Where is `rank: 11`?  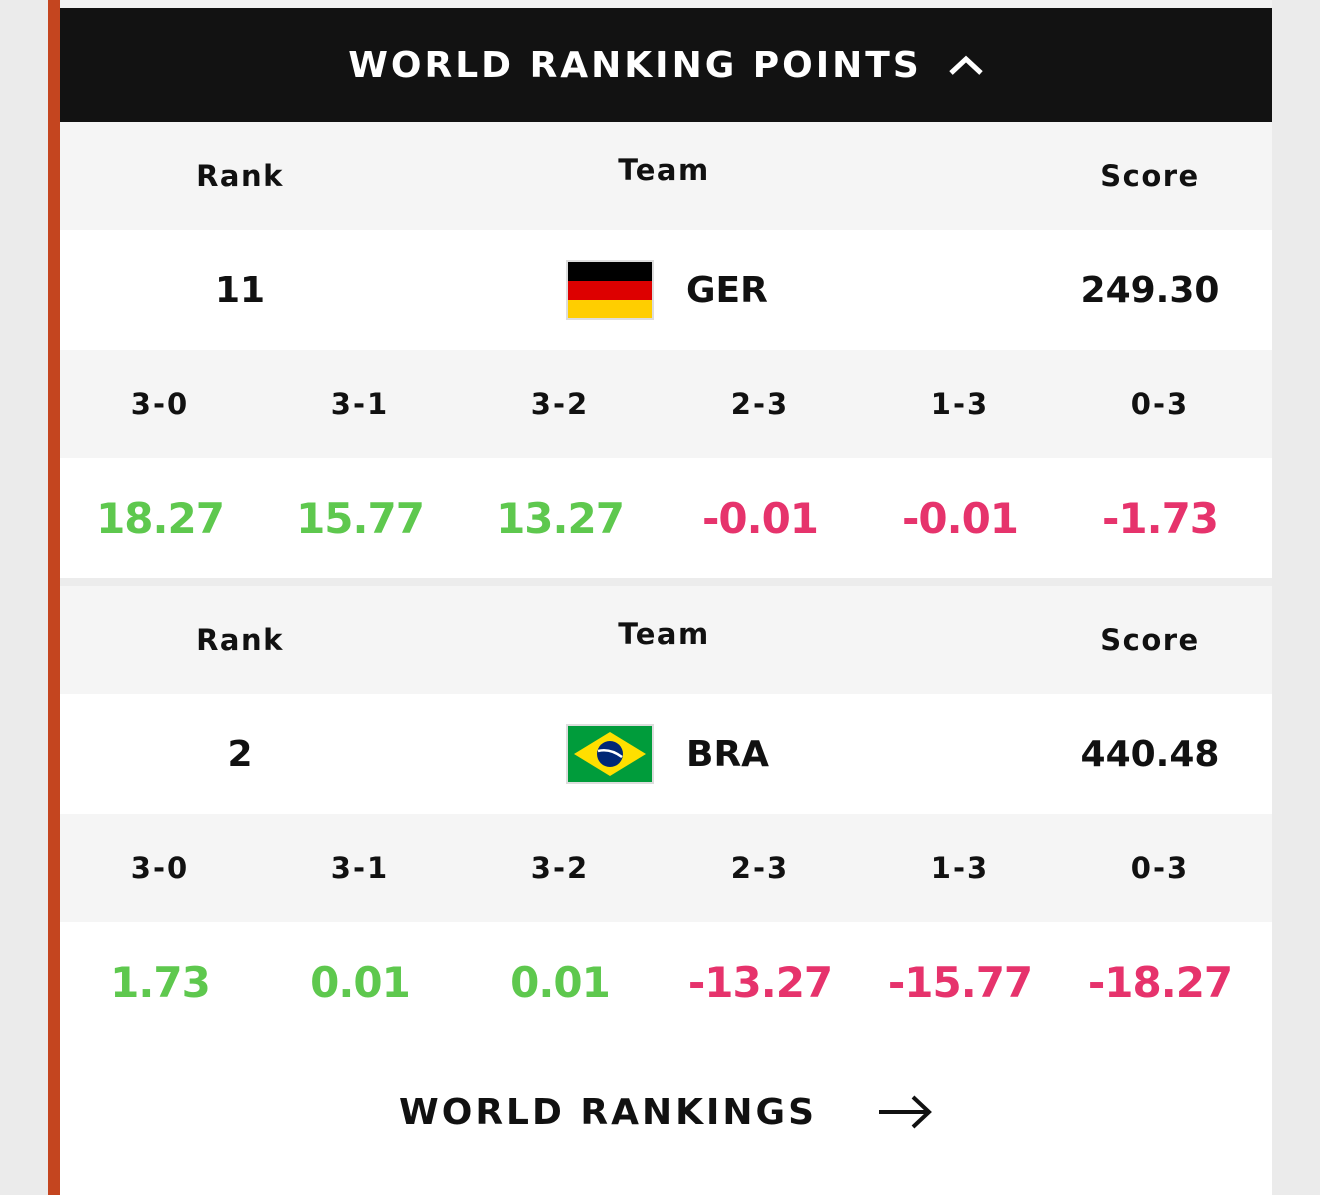
rank: 11 is located at coordinates (240, 290).